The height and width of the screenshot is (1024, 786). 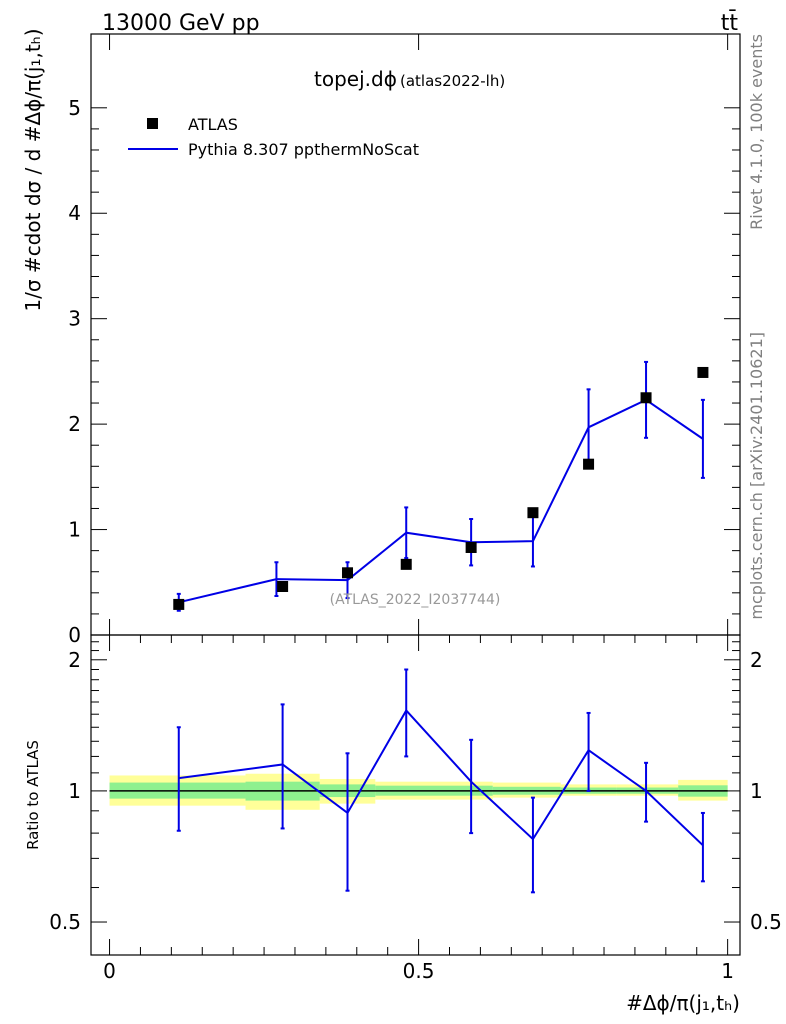 What do you see at coordinates (181, 23) in the screenshot?
I see `header-energy: 13000 GeV pp` at bounding box center [181, 23].